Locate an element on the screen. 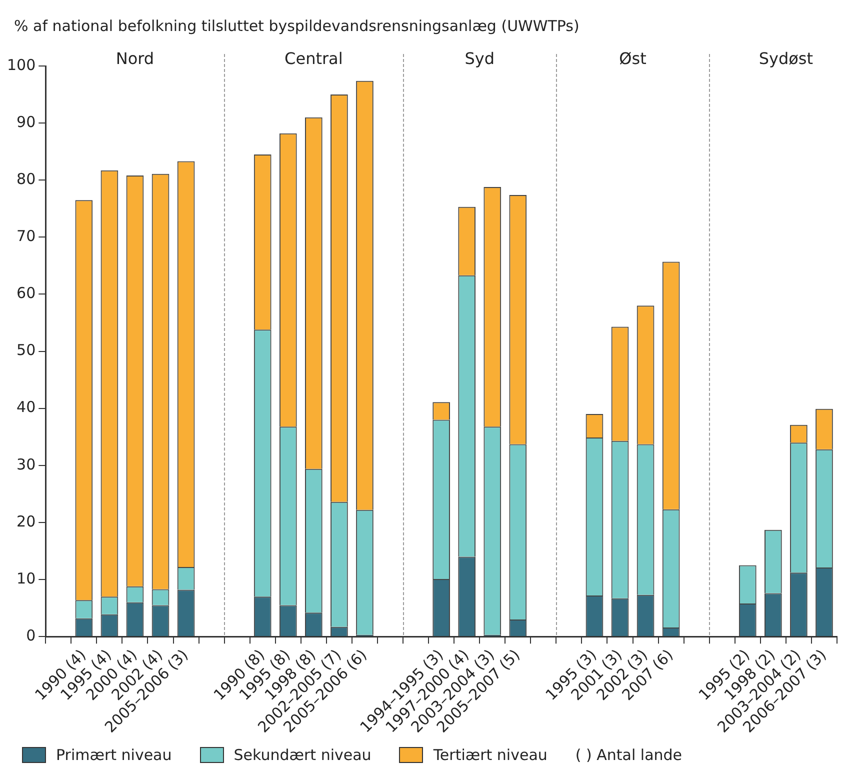 The width and height of the screenshot is (843, 768). annotation: Central is located at coordinates (313, 58).